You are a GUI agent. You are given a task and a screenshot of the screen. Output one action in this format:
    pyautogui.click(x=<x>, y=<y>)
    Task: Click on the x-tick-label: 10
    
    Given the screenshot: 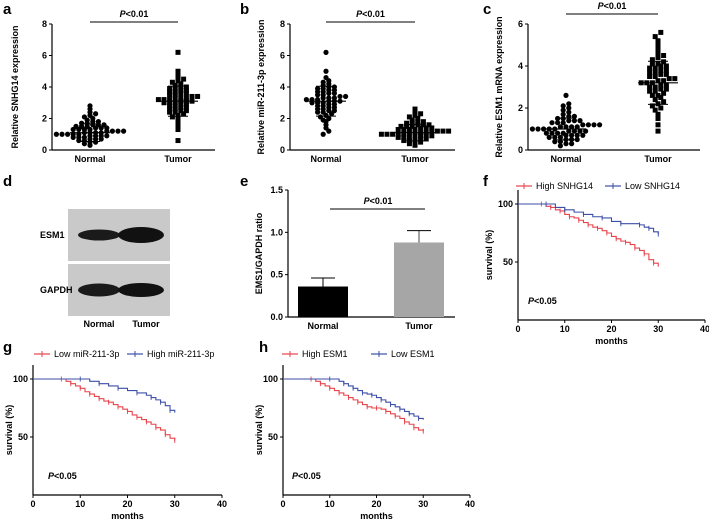 What is the action you would take?
    pyautogui.click(x=80, y=504)
    